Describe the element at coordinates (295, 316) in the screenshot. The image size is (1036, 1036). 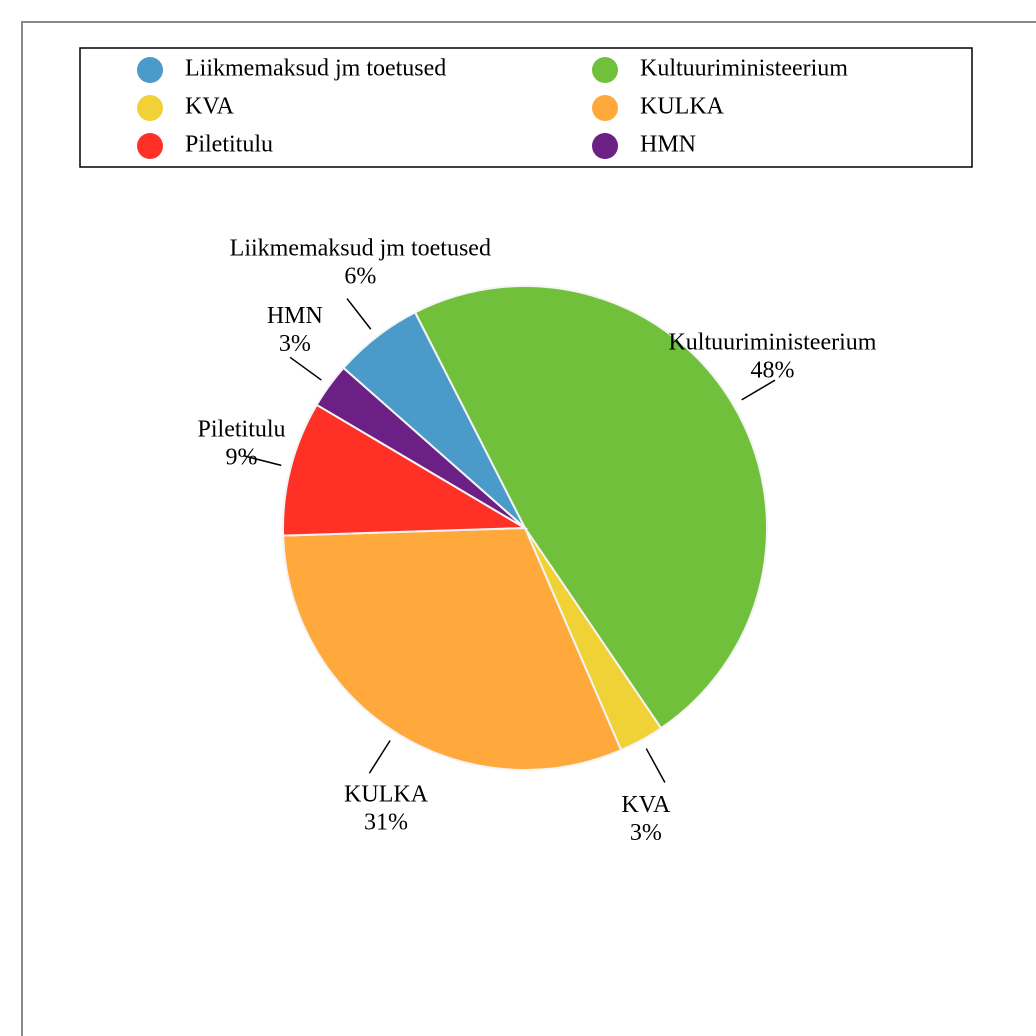
I see `slice-label: HMN` at that location.